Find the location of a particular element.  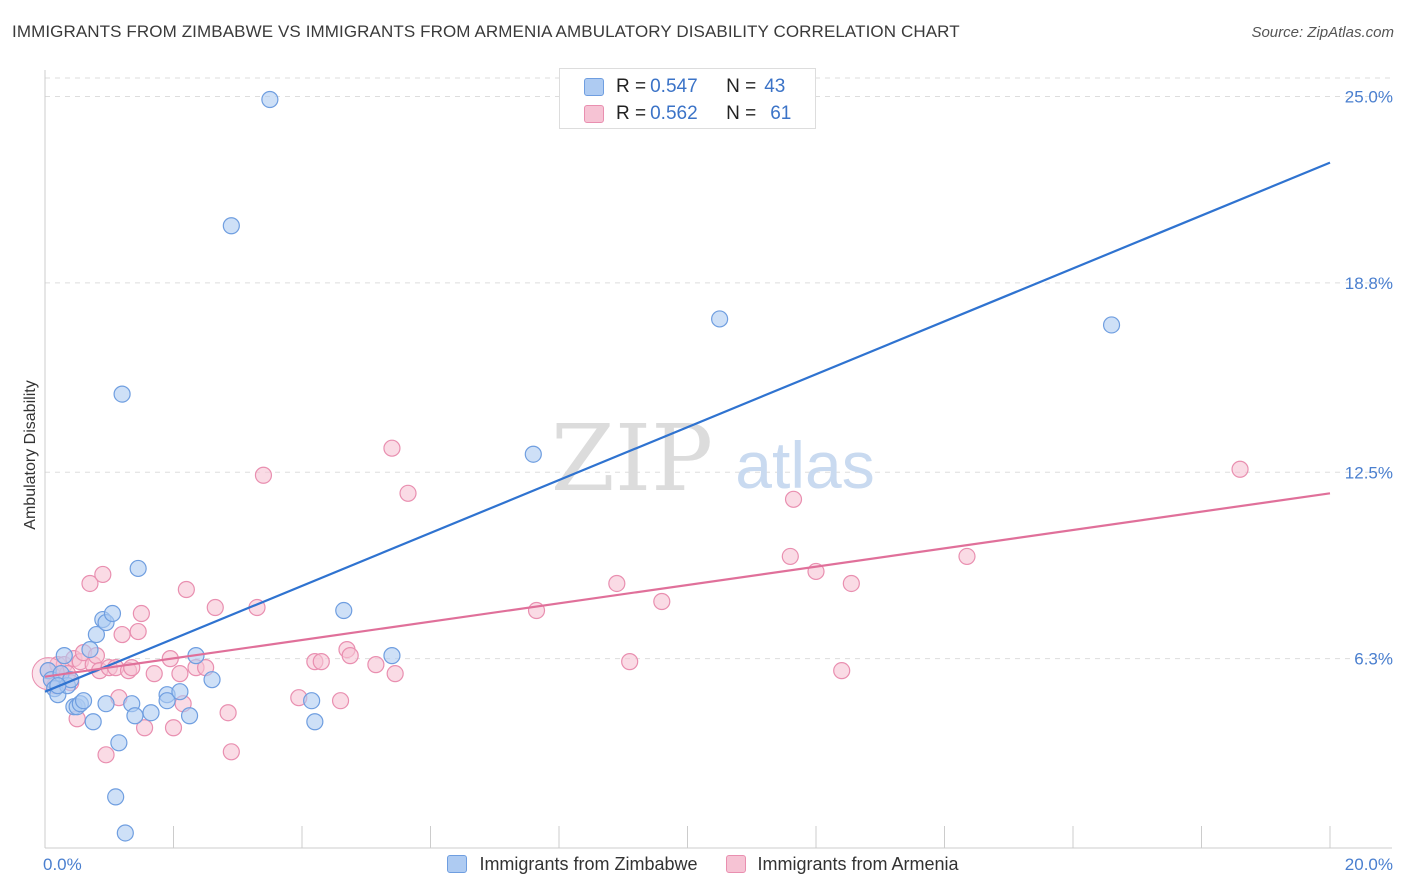

y-tick-label: 25.0% is located at coordinates (1369, 97).